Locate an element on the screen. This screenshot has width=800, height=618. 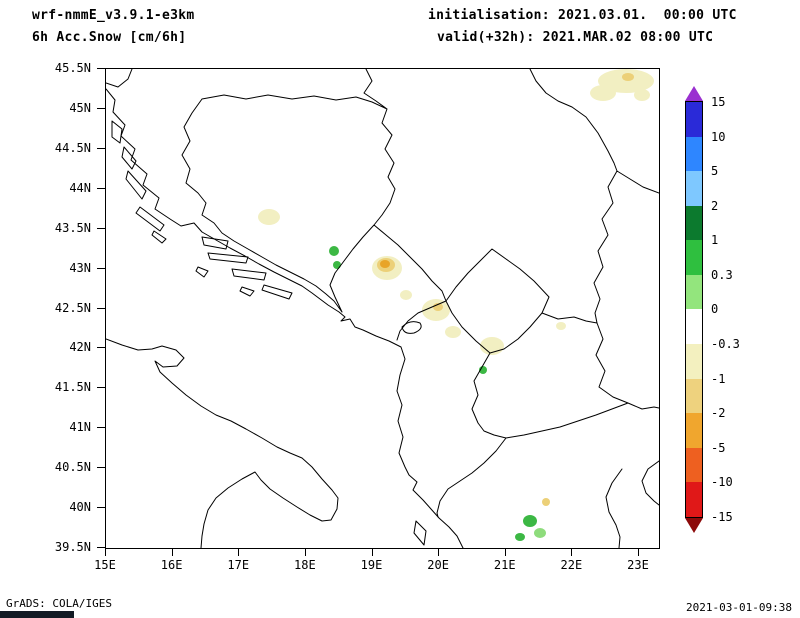
lat-label: 44.5N is located at coordinates (72, 147).